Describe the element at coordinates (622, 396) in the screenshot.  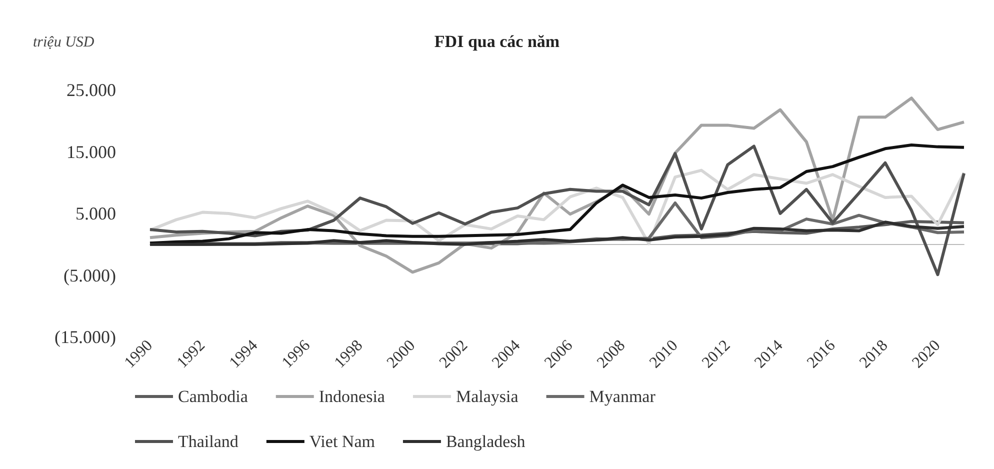
I see `legend-label: Myanmar` at that location.